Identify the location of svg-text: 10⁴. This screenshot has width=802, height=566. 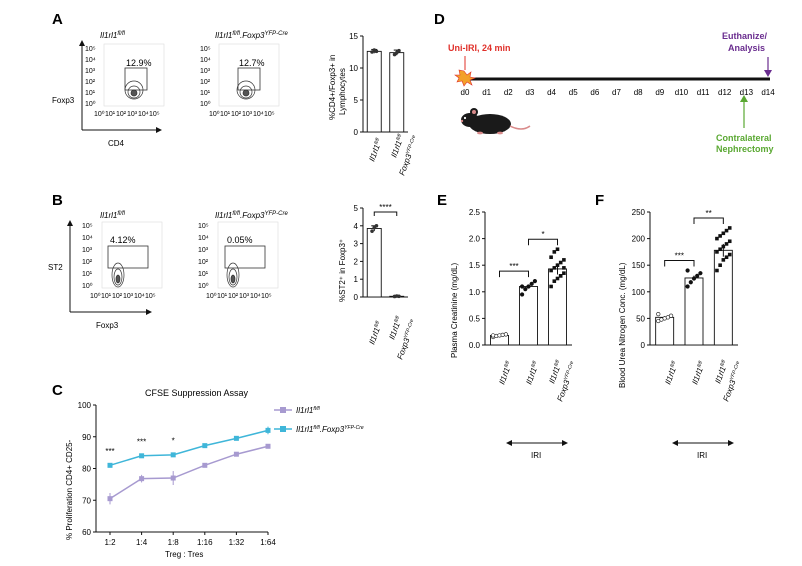
(87, 238).